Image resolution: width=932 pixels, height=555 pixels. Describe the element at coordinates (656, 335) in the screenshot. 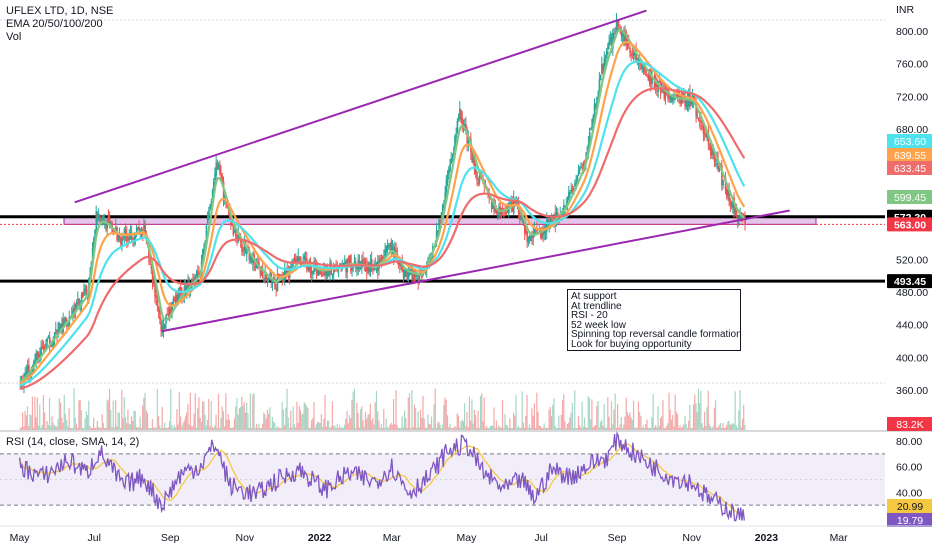

I see `note-line: Spinning top reversal candle formation` at that location.